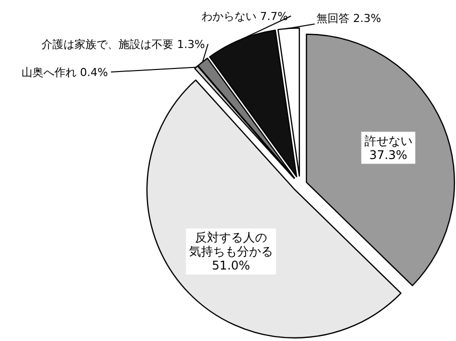 The height and width of the screenshot is (341, 456). What do you see at coordinates (349, 18) in the screenshot?
I see `slice-label: 無回答 2.3%` at bounding box center [349, 18].